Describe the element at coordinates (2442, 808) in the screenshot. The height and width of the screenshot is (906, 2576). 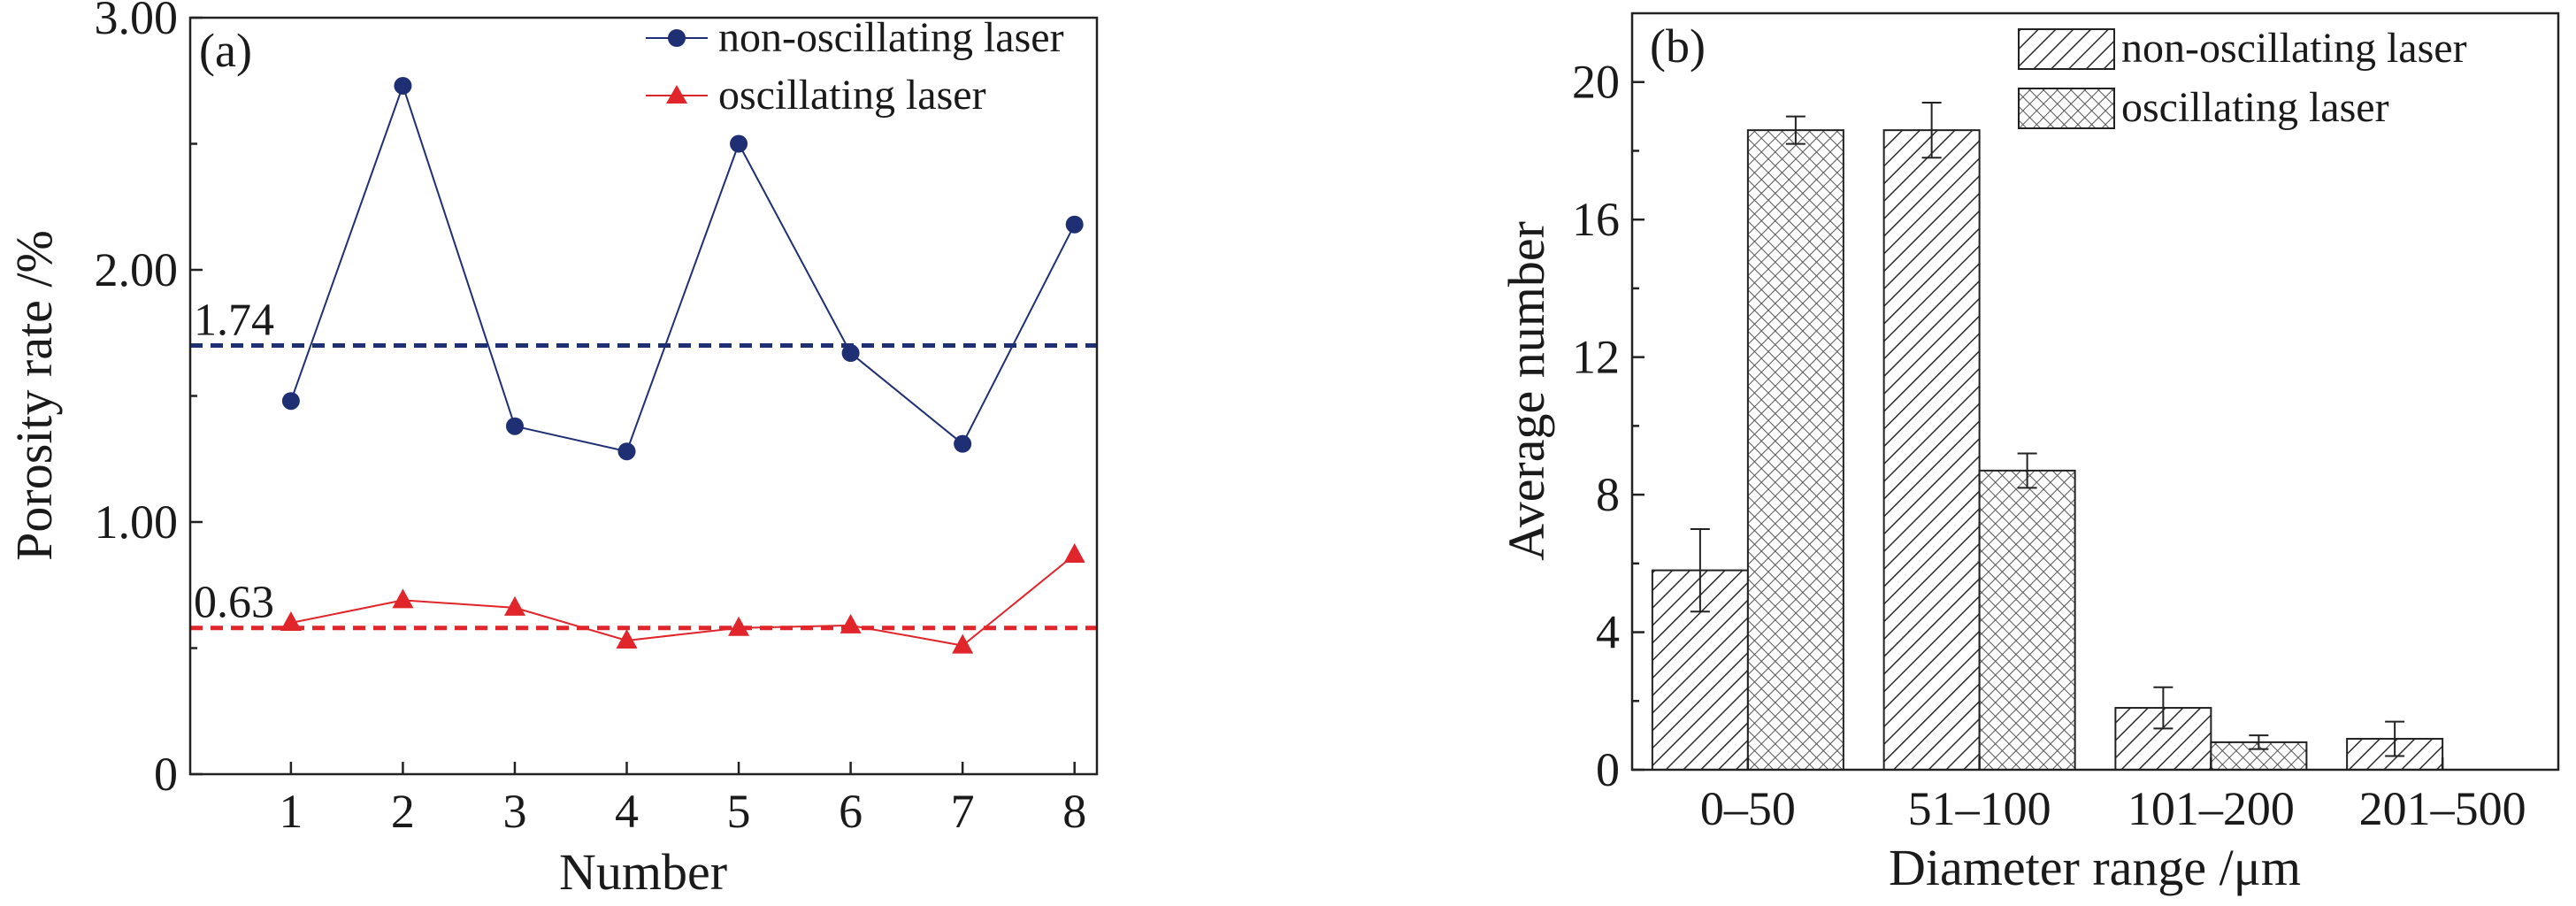
I see `x-tick-label: 201–500` at that location.